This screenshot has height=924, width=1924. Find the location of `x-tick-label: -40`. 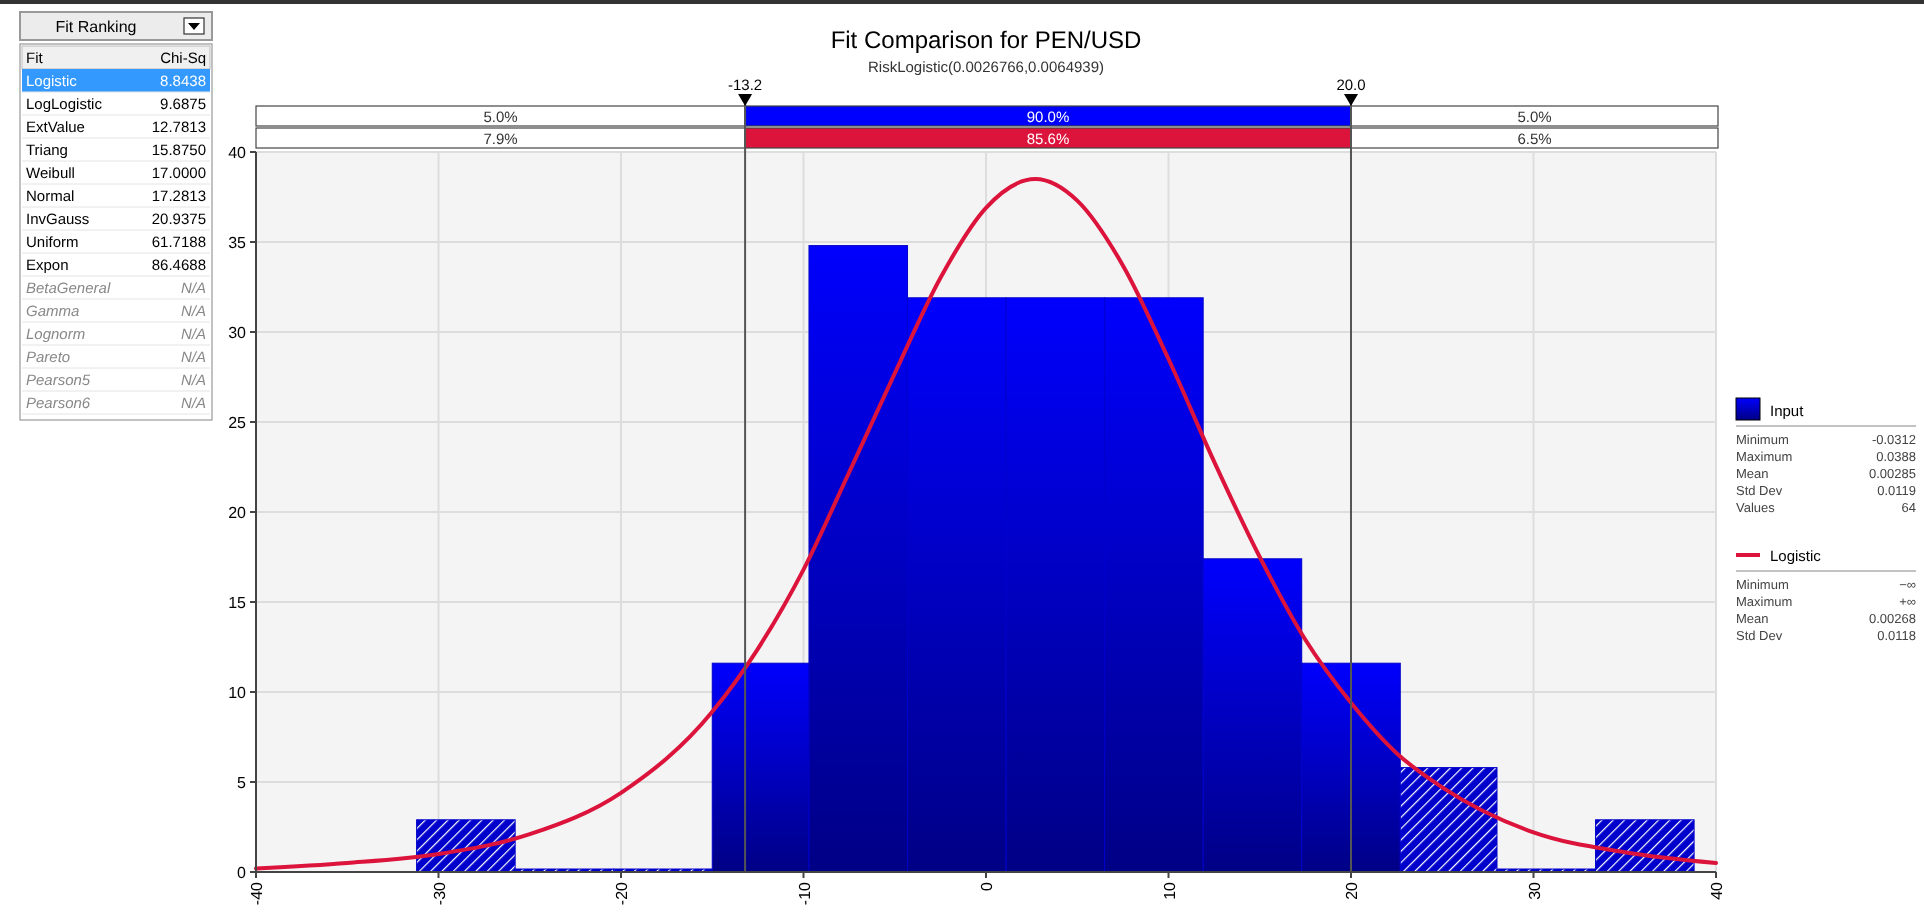

x-tick-label: -40 is located at coordinates (257, 893).